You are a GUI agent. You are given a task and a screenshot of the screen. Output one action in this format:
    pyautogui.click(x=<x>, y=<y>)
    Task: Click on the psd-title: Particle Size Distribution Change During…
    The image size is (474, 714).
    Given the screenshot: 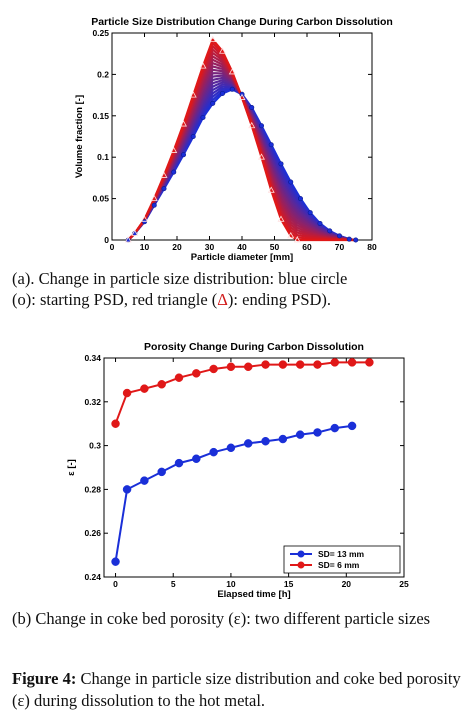 What is the action you would take?
    pyautogui.click(x=242, y=22)
    